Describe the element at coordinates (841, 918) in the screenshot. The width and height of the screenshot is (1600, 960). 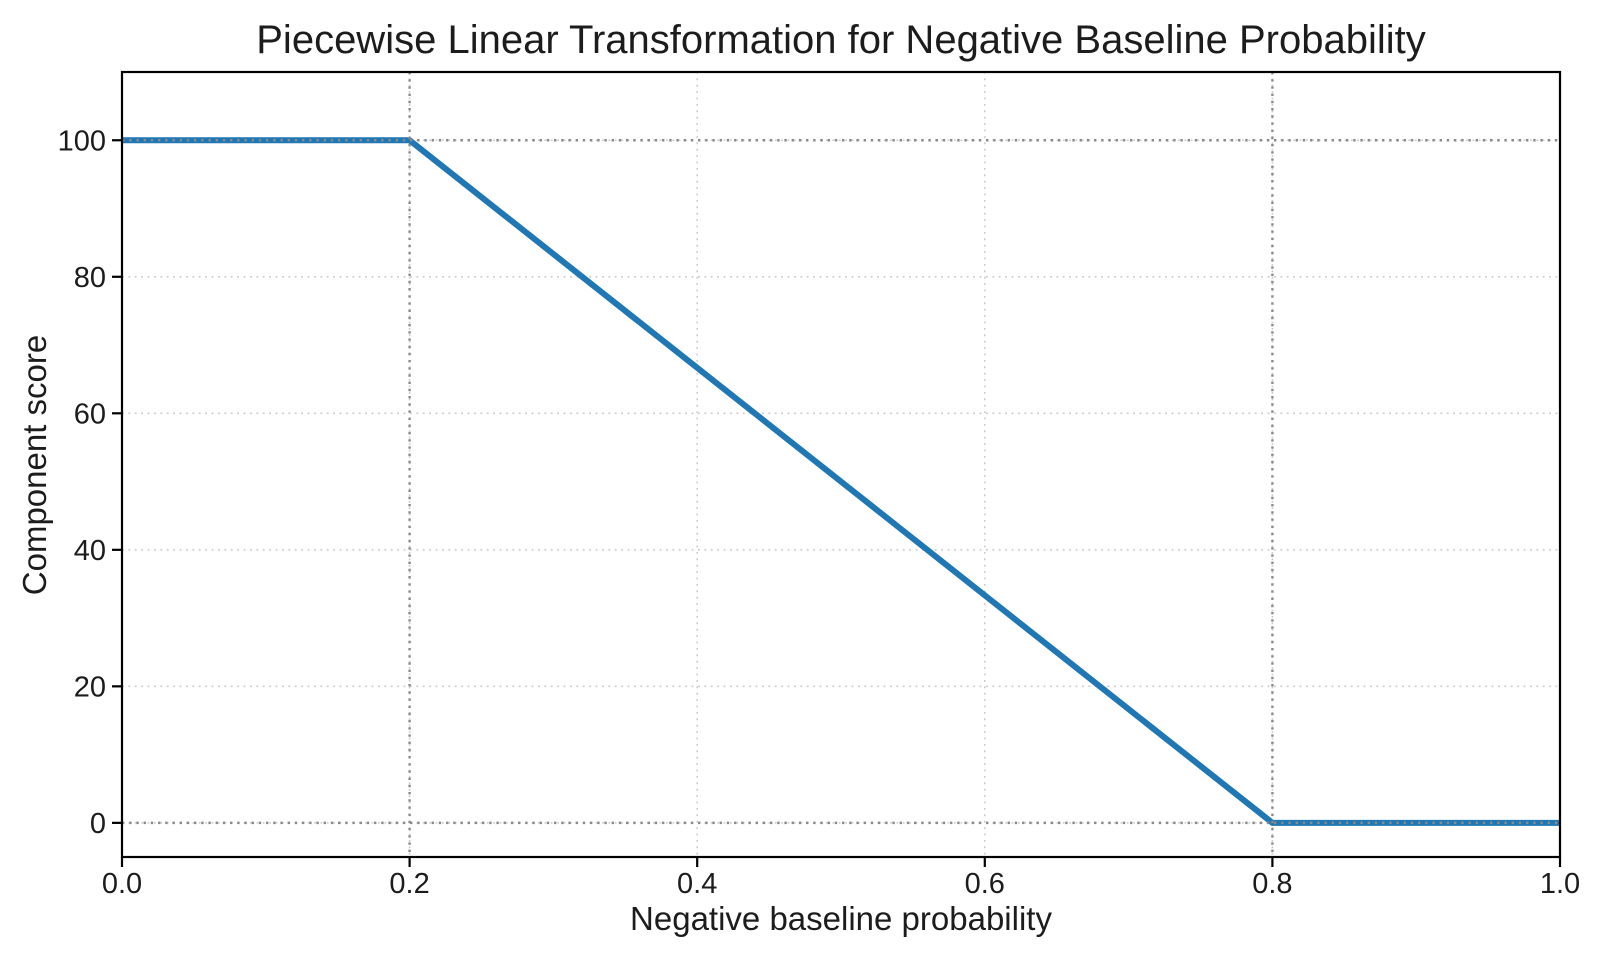
I see `x-axis-label: Negative baseline probability` at that location.